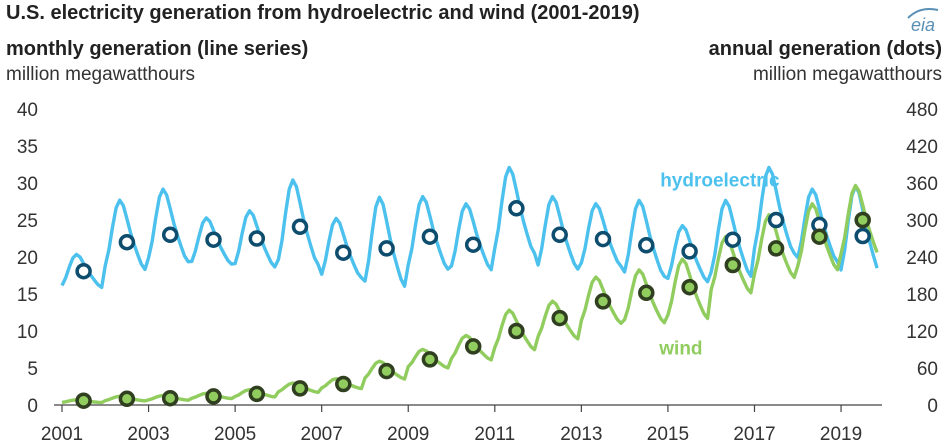 Image resolution: width=950 pixels, height=446 pixels. I want to click on y-left-tick-label: 20, so click(27, 258).